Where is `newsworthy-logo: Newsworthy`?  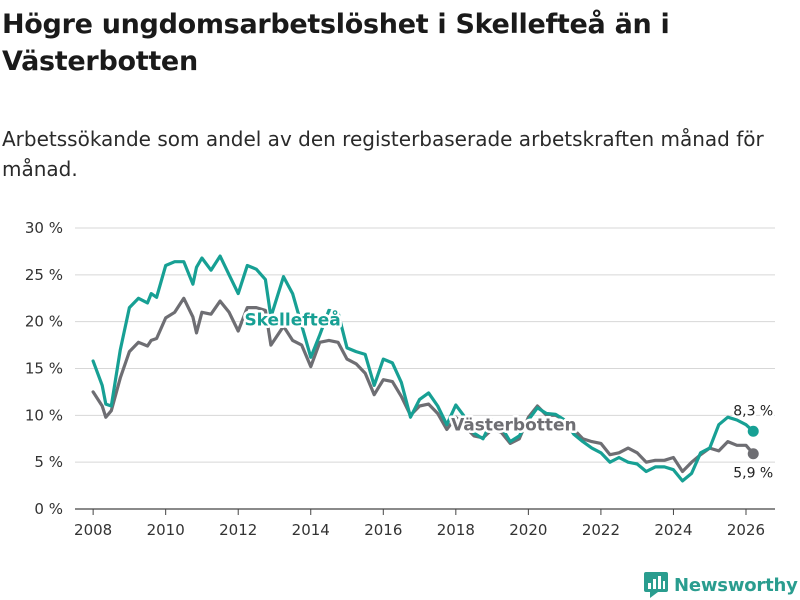
newsworthy-logo: Newsworthy is located at coordinates (721, 585).